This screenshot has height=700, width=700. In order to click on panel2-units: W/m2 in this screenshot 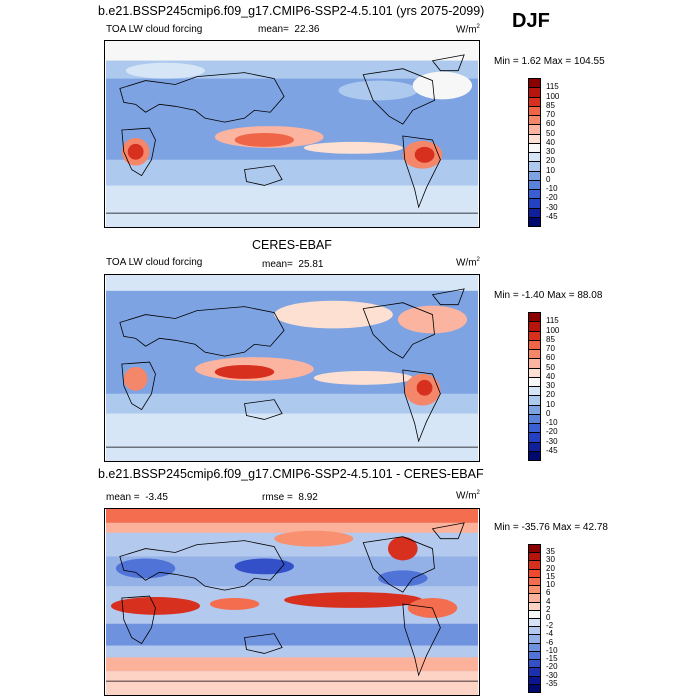, I will do `click(468, 262)`.